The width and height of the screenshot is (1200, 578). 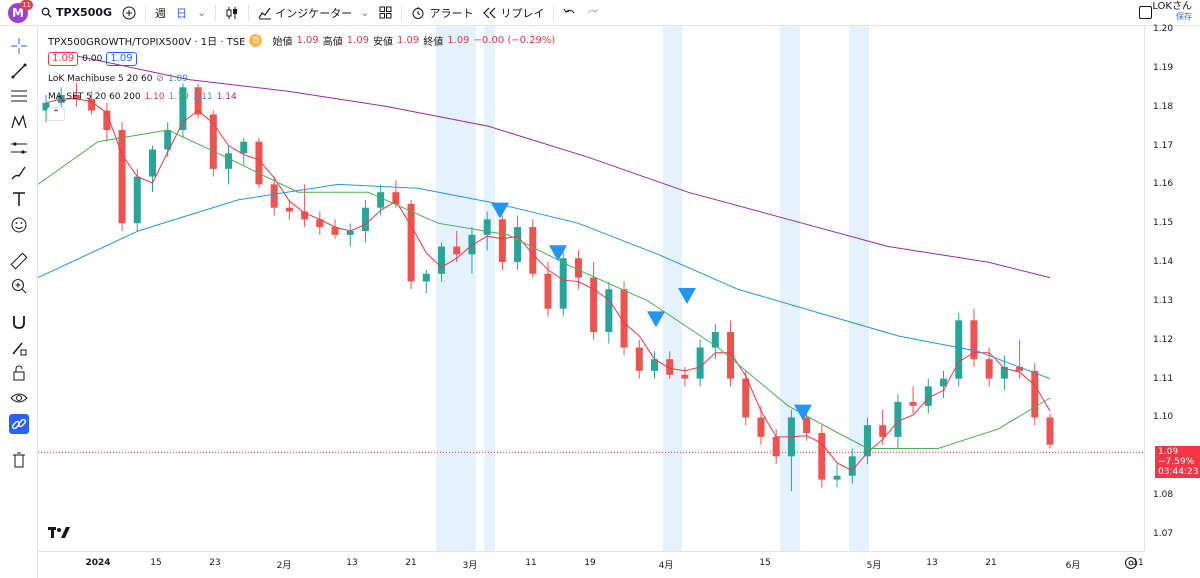 I want to click on signal-down-marker, so click(x=500, y=210).